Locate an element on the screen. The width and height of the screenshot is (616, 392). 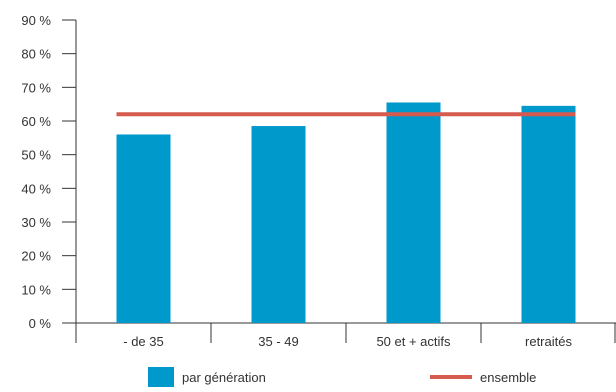
legend: par génération ensemble is located at coordinates (342, 377).